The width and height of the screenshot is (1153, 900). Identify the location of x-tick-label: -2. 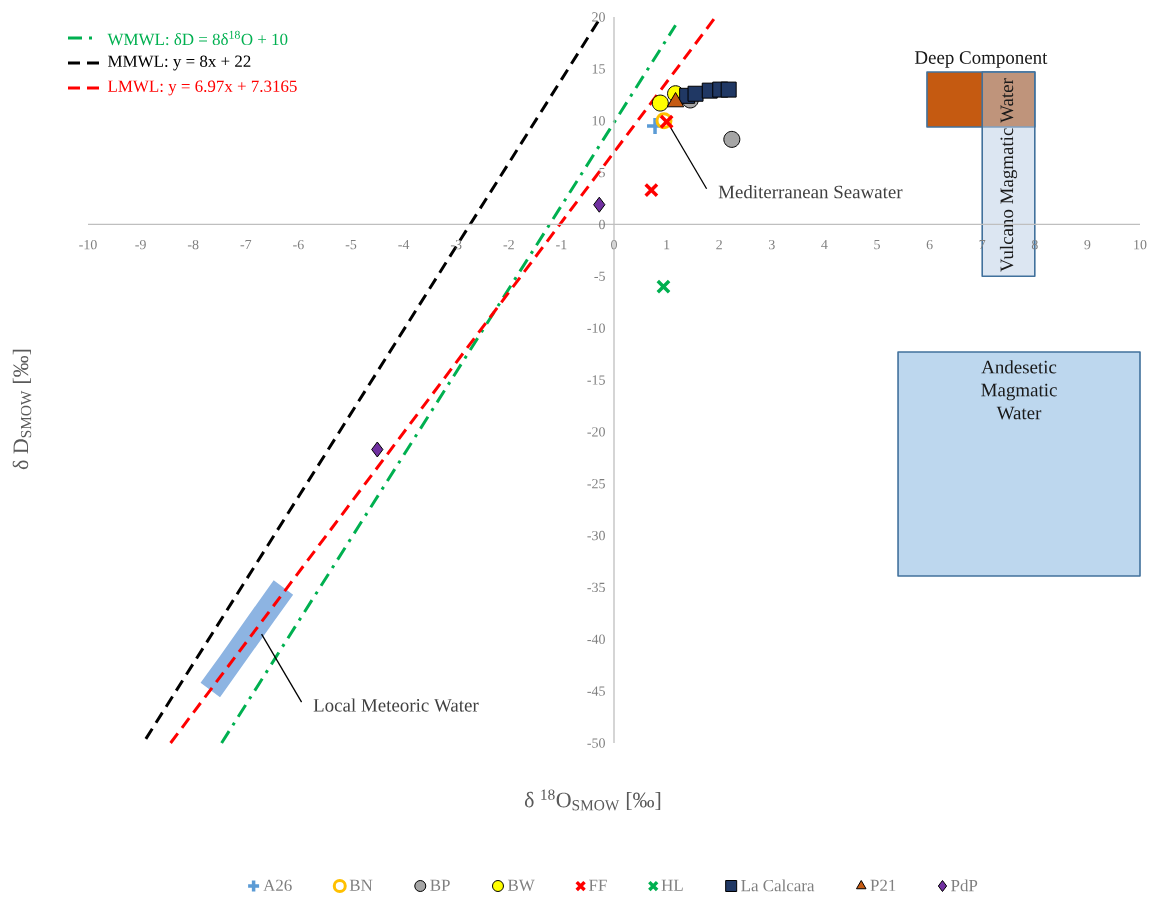
(508, 244).